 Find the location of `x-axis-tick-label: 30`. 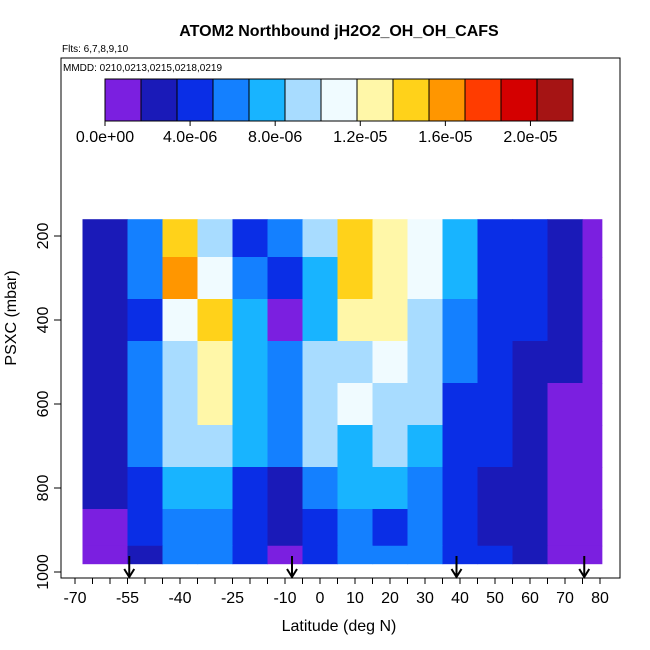

x-axis-tick-label: 30 is located at coordinates (425, 598).